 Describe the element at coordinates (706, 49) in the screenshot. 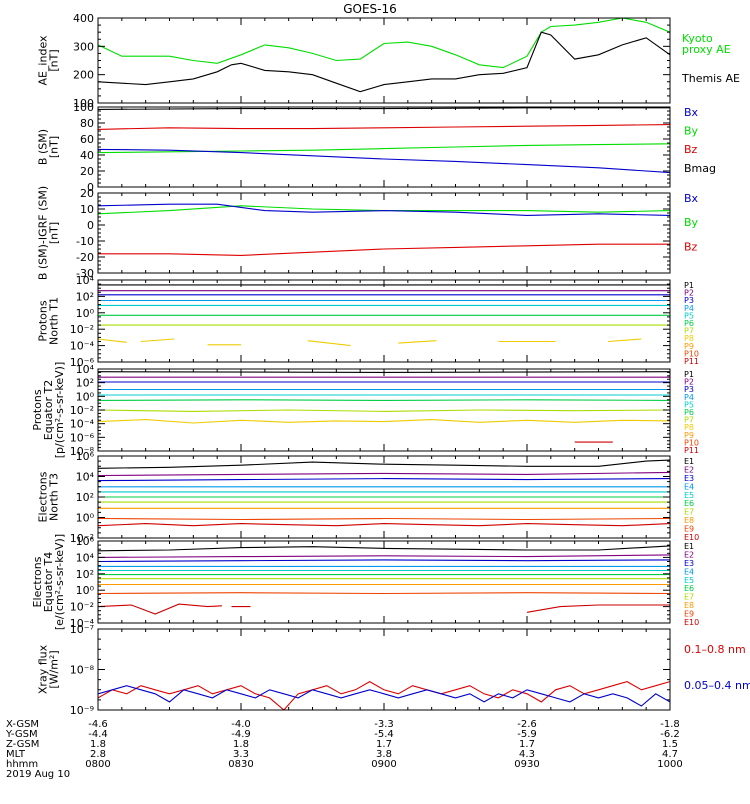

I see `legend-entry: proxy AE` at that location.